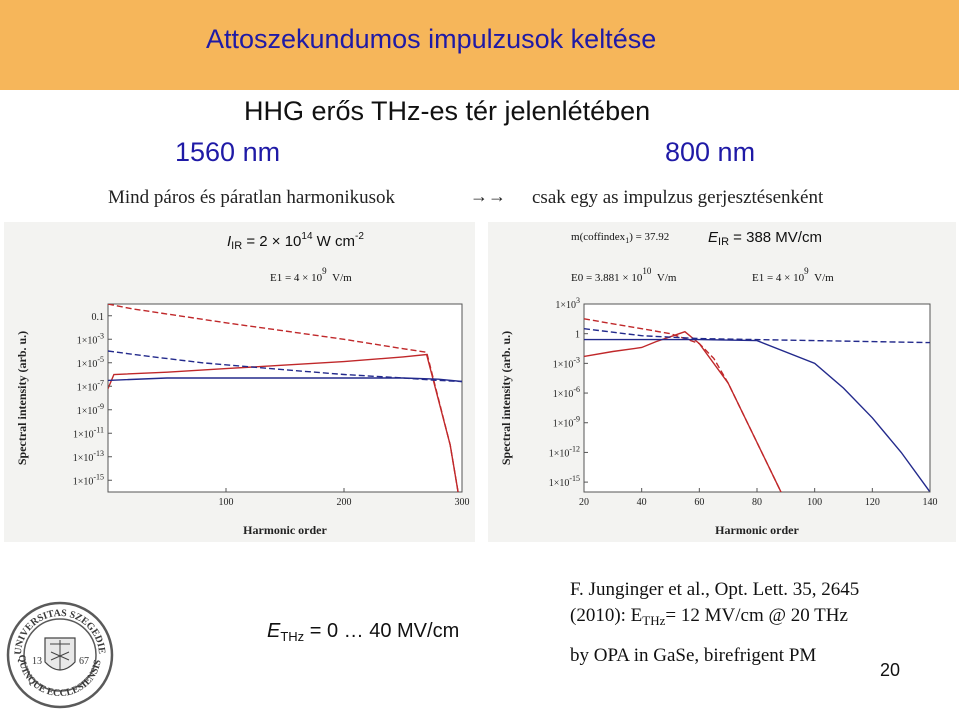 Image resolution: width=959 pixels, height=714 pixels. Describe the element at coordinates (567, 303) in the screenshot. I see `y-tick-label-0: 1×10³` at that location.